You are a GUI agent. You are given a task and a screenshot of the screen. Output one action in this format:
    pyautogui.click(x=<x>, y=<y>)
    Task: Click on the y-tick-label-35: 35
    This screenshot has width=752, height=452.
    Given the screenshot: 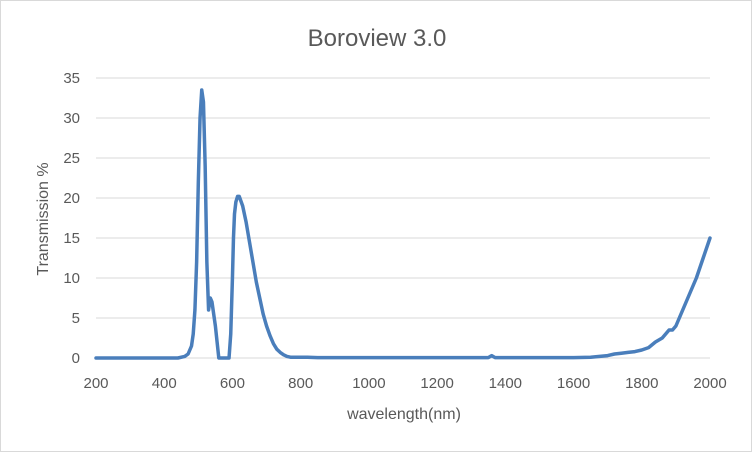 What is the action you would take?
    pyautogui.click(x=71, y=78)
    